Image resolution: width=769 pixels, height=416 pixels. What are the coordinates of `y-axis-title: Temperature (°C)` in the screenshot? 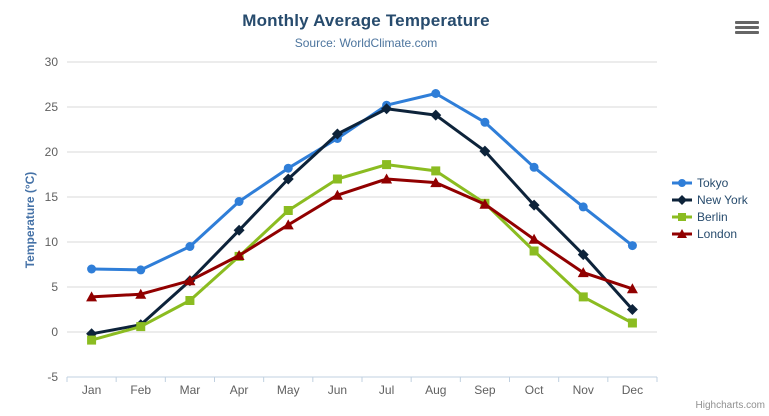 It's located at (30, 220).